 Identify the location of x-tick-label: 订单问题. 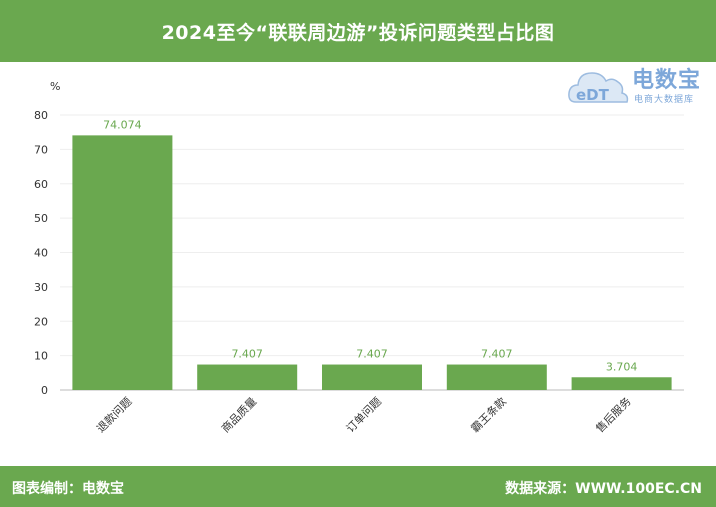
(364, 415).